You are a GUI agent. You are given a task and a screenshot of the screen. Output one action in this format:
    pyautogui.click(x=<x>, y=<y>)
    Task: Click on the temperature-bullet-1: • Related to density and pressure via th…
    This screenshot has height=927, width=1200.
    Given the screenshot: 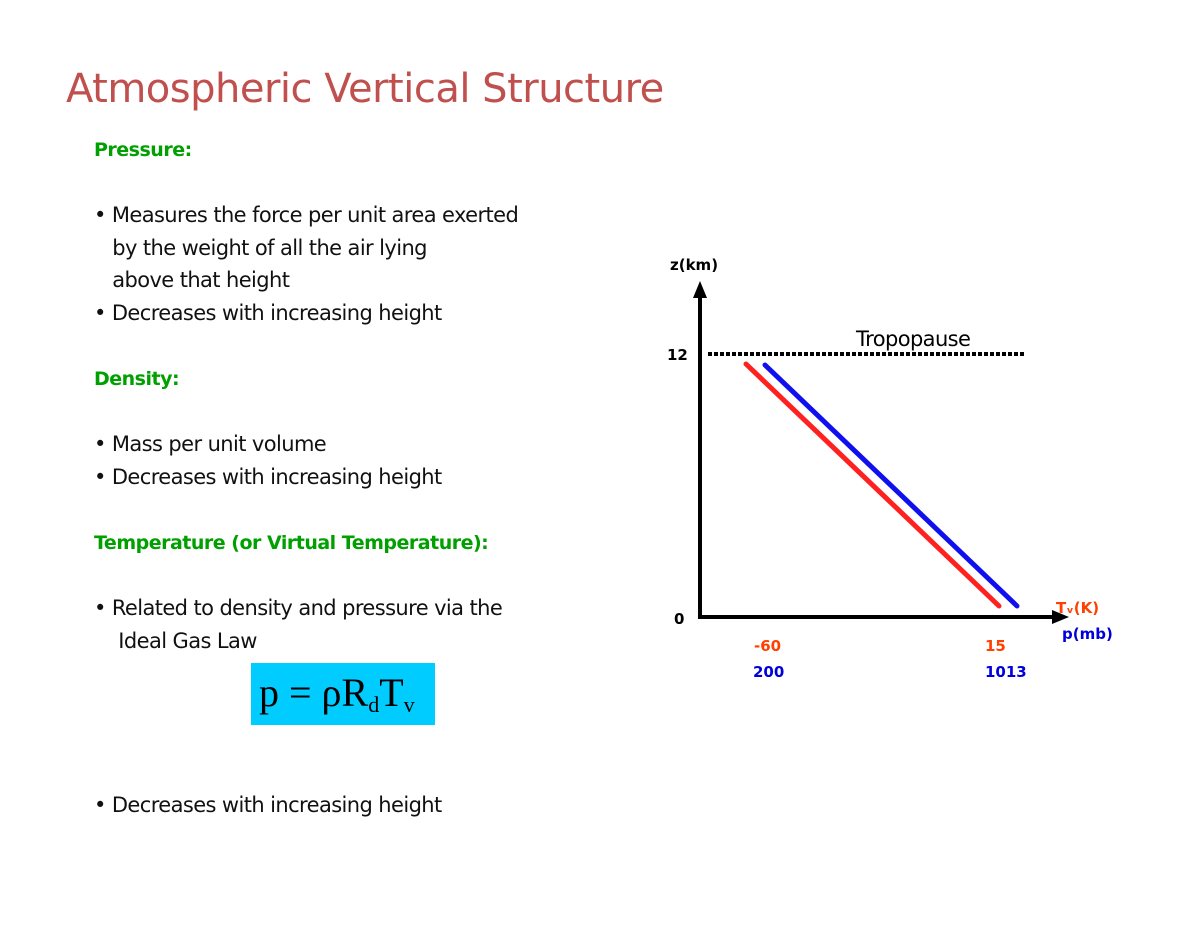 What is the action you would take?
    pyautogui.click(x=298, y=624)
    